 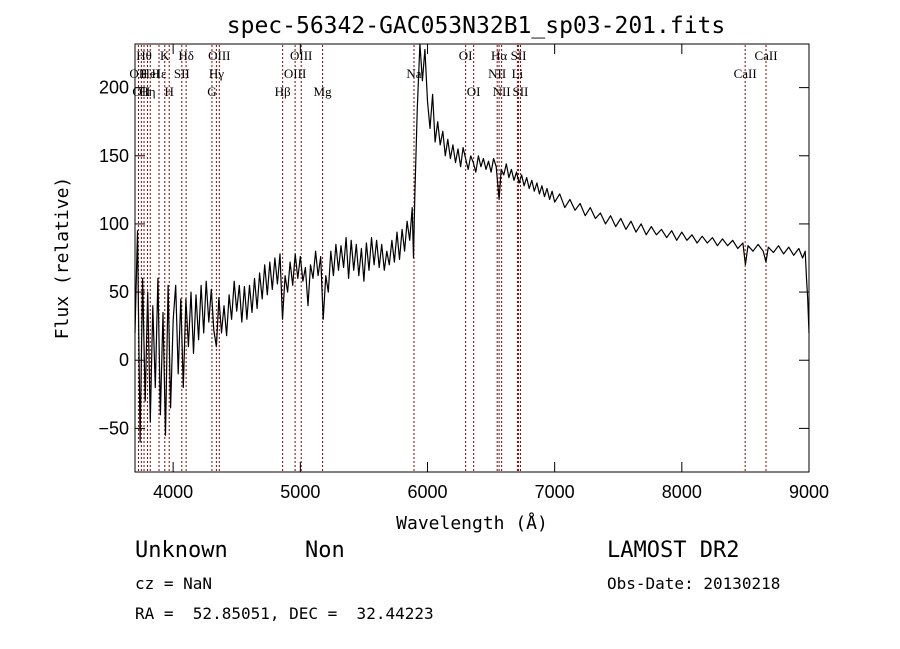 What do you see at coordinates (182, 73) in the screenshot?
I see `line-label-8-0: SII` at bounding box center [182, 73].